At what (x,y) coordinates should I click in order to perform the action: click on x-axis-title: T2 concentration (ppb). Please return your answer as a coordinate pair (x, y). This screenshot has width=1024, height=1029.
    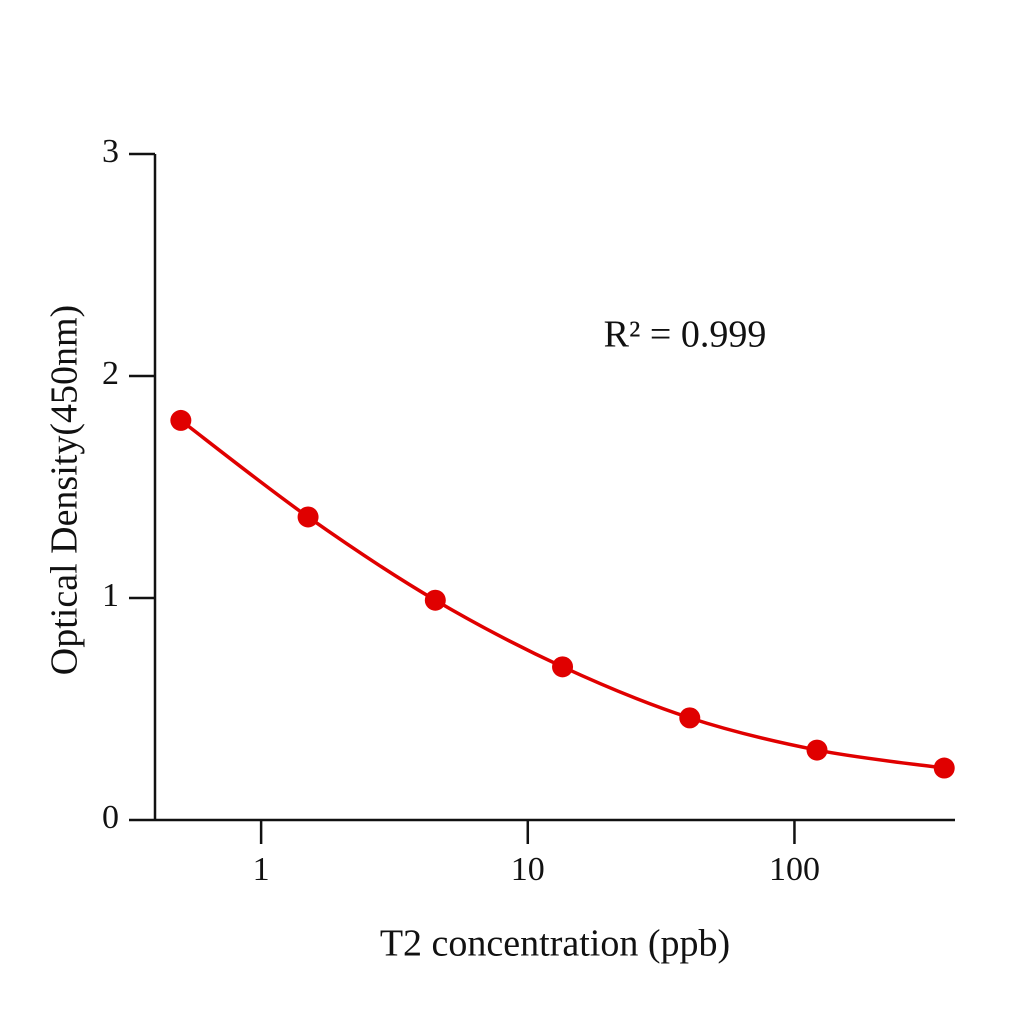
    Looking at the image, I should click on (555, 944).